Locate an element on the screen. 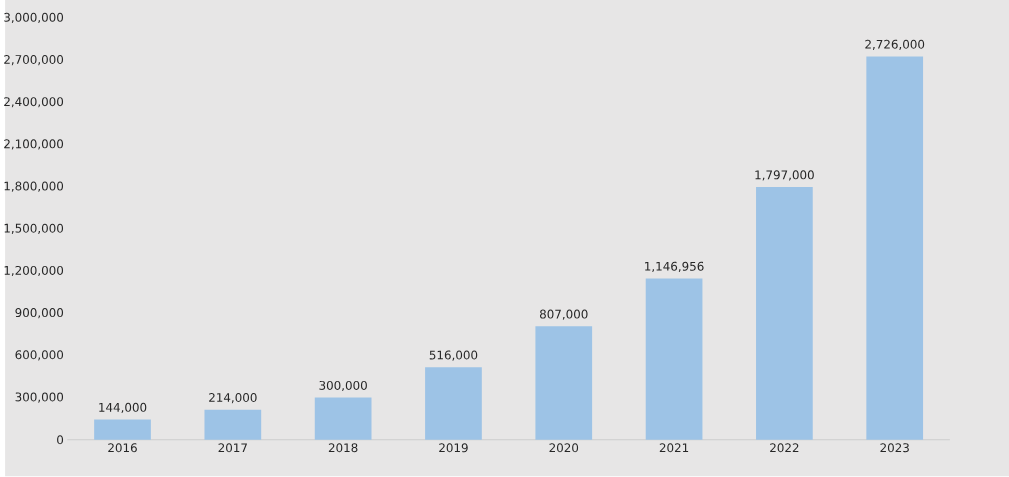 The image size is (1009, 477). data-label: 2,726,000 is located at coordinates (895, 45).